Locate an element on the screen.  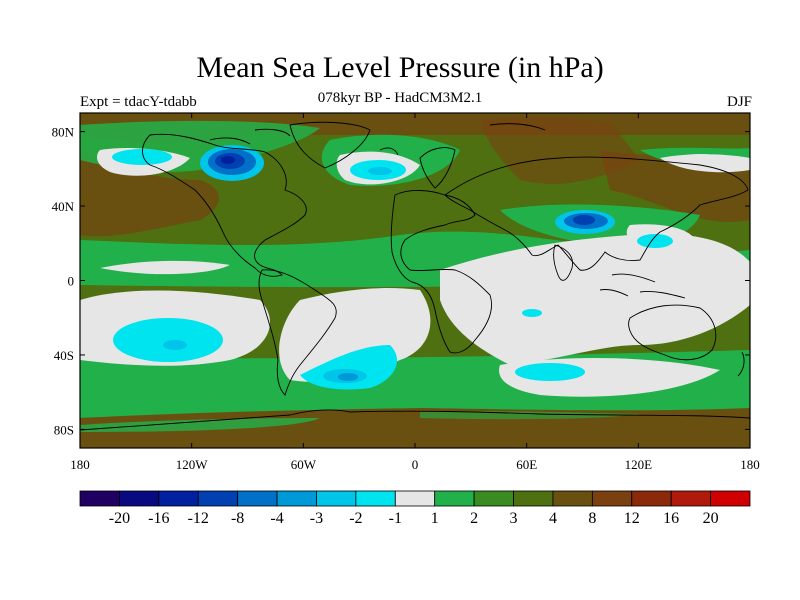
colorbar-label: -1 is located at coordinates (395, 518).